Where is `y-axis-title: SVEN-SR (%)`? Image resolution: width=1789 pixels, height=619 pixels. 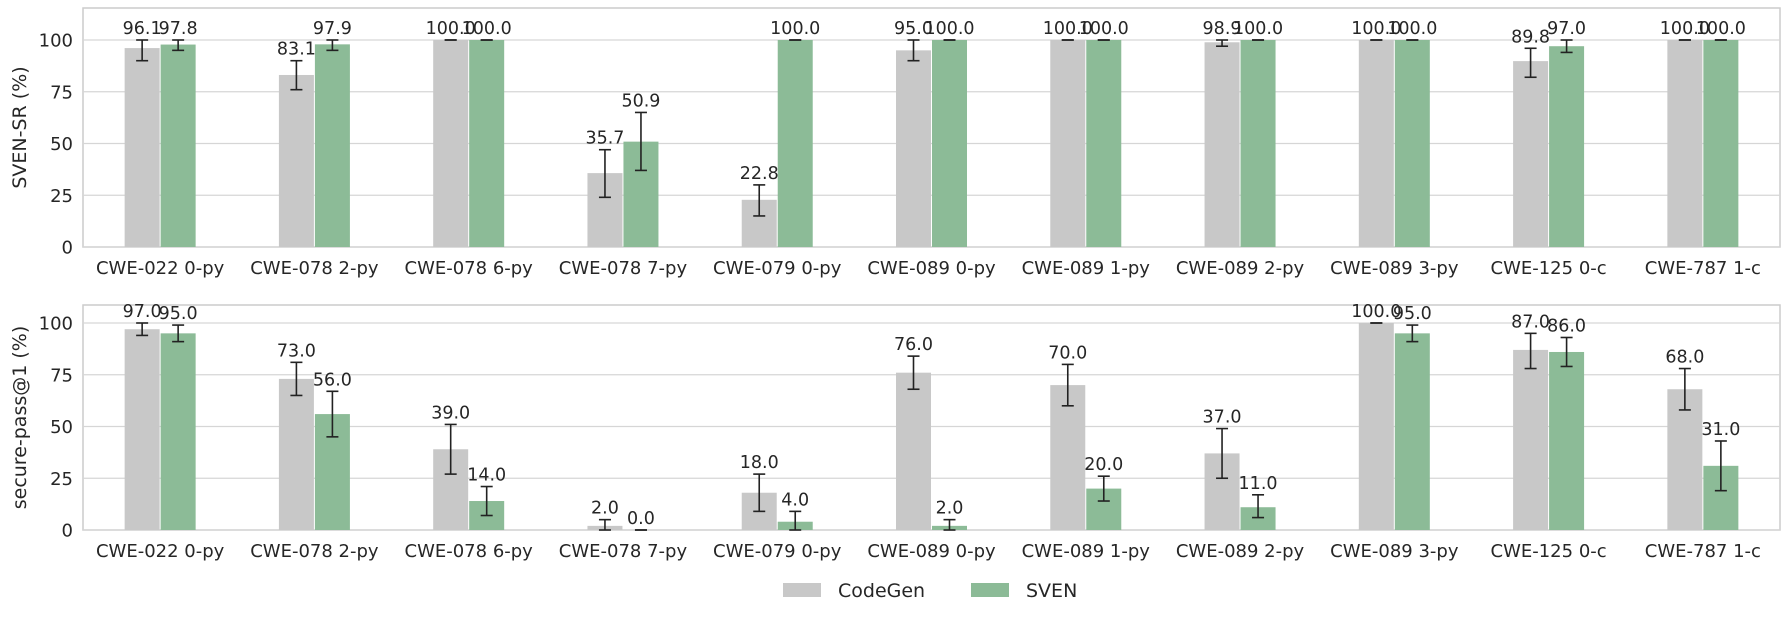
y-axis-title: SVEN-SR (%) is located at coordinates (20, 127).